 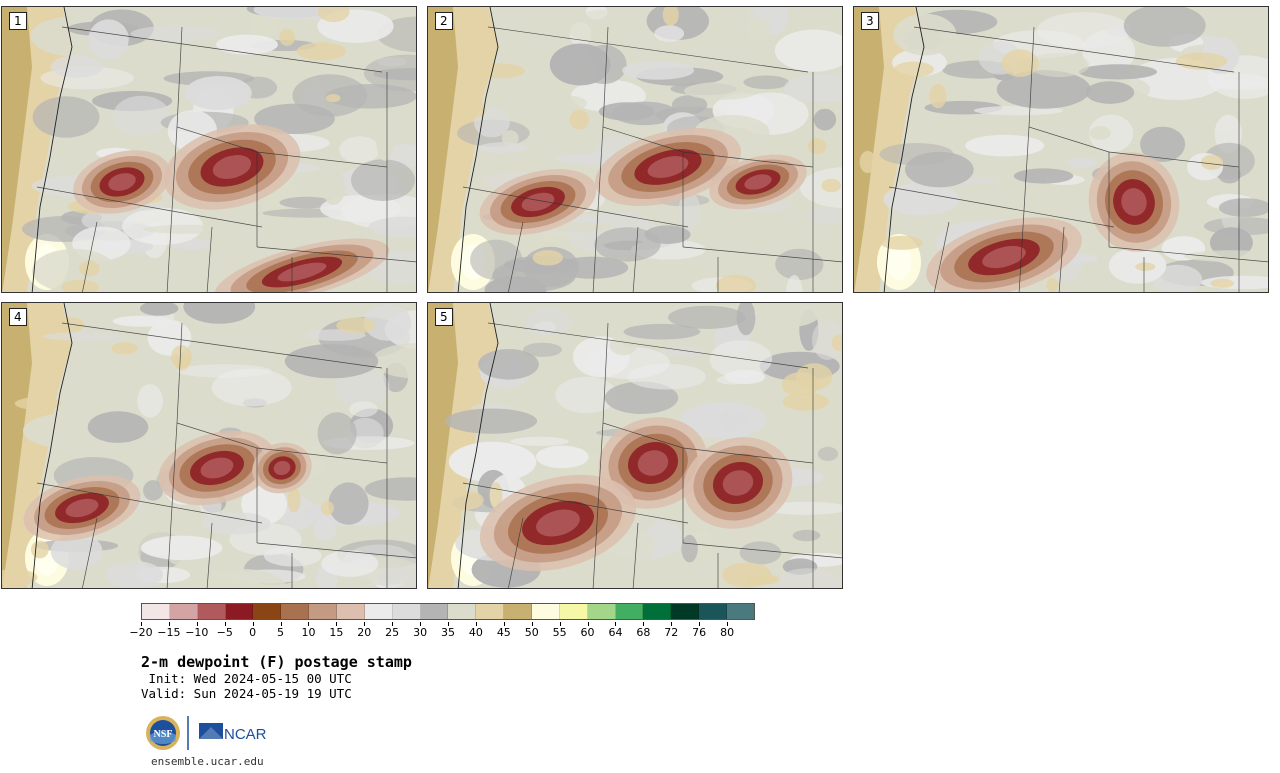 What do you see at coordinates (503, 632) in the screenshot?
I see `colorbar-tick-label: 45` at bounding box center [503, 632].